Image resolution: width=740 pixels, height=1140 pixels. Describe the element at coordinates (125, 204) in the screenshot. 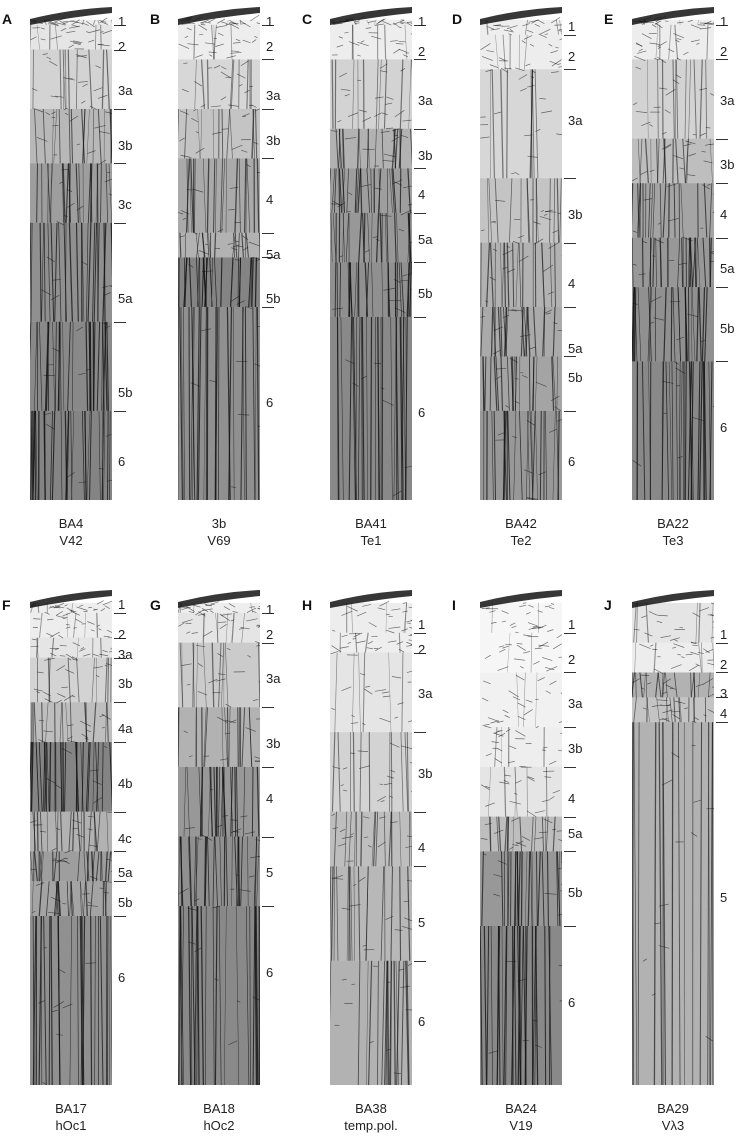

I see `layer-label: 3c` at that location.